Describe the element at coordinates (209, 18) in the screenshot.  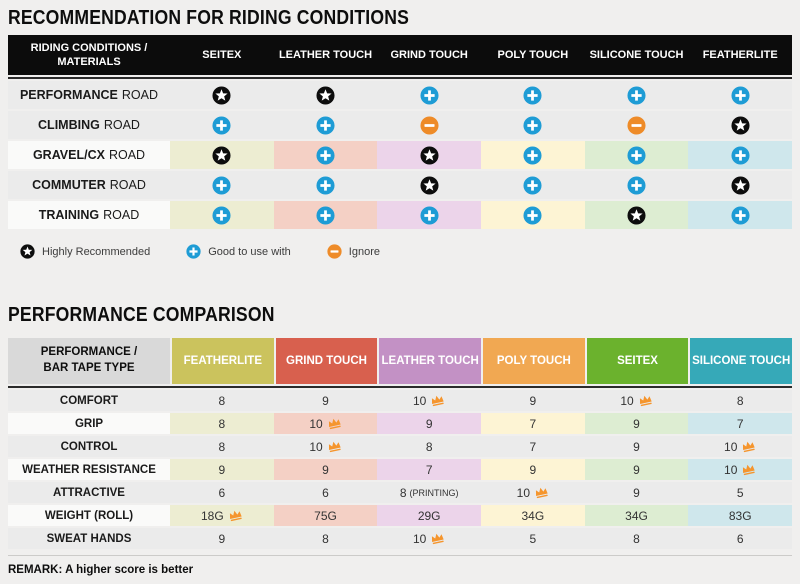
I see `section1-title: RECOMMENDATION FOR RIDING CONDITIONS` at that location.